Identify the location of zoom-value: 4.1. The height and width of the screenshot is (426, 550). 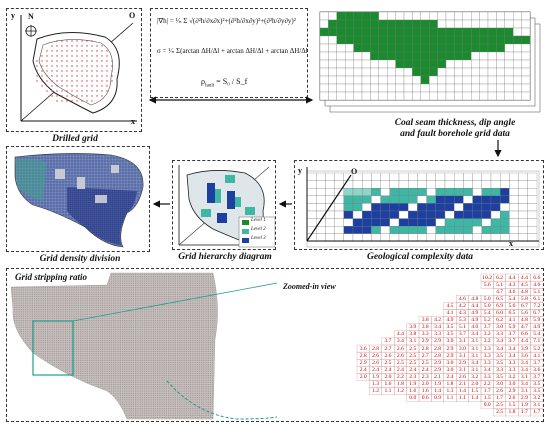
(512, 320).